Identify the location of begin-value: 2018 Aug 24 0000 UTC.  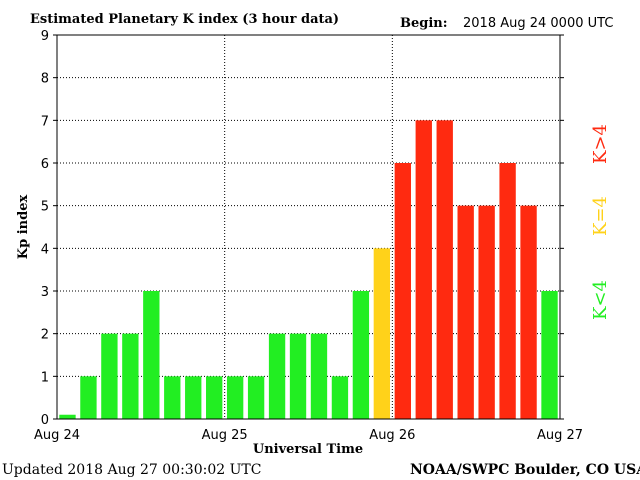
(538, 23).